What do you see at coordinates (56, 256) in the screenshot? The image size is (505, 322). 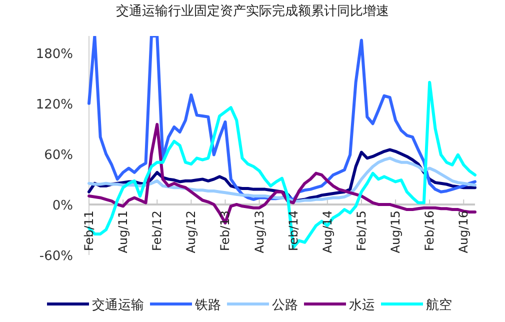 I see `y-tick-label: -60%` at bounding box center [56, 256].